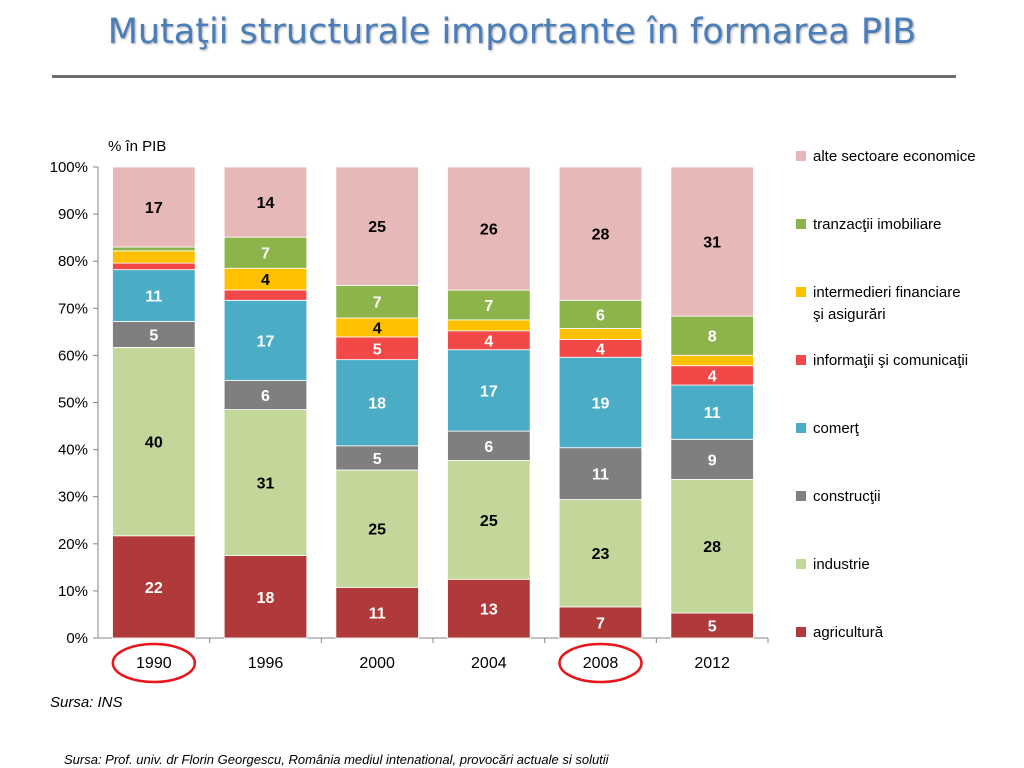 The image size is (1024, 768). I want to click on legend-label-intermedieri-financiare-si-asigurari: intermedieri financiare şi asigurări, so click(887, 303).